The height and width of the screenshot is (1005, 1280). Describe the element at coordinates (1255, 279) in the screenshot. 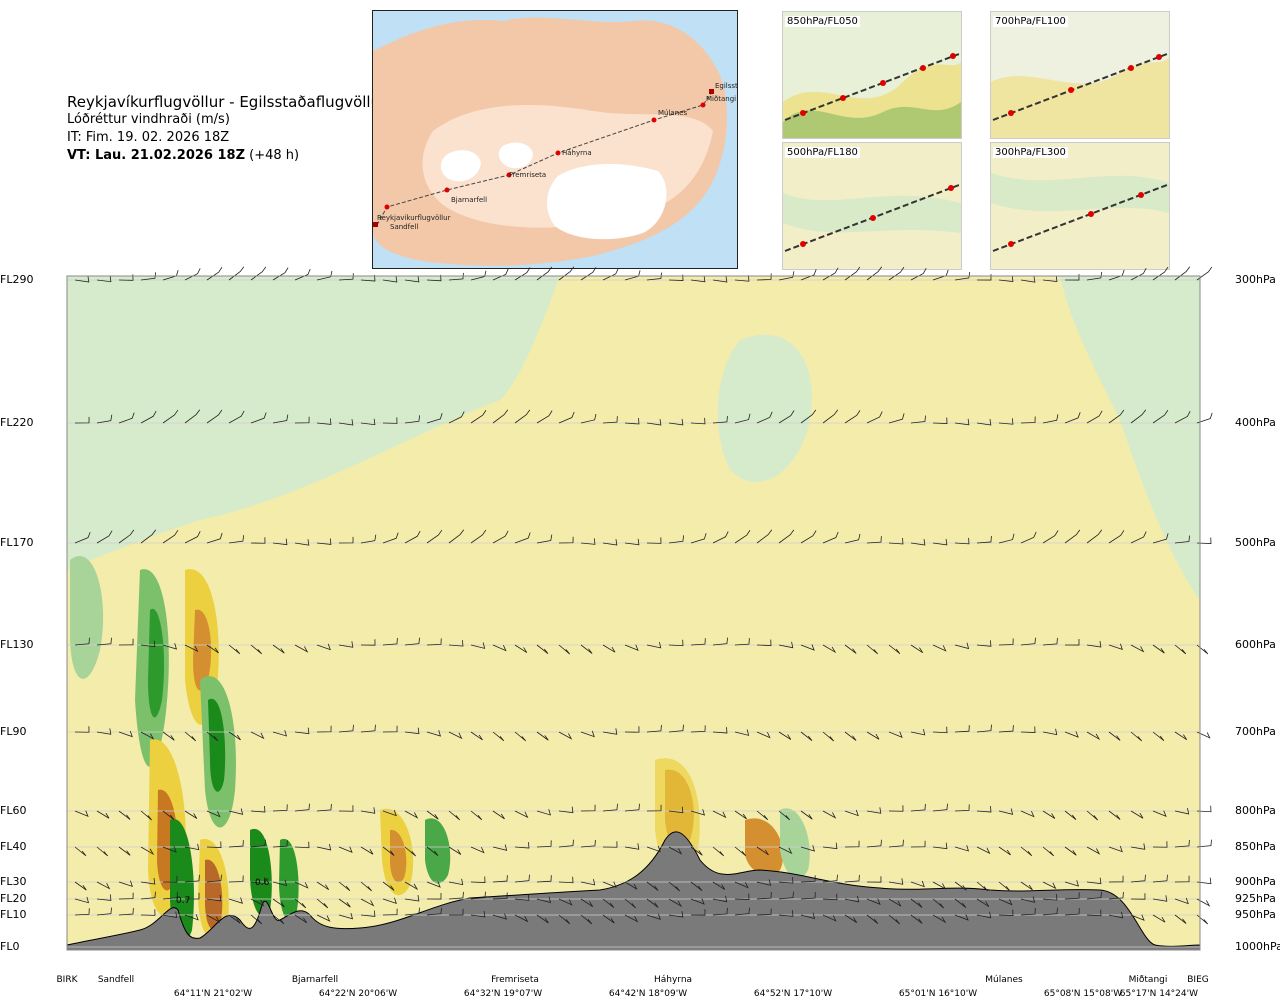

I see `right-axis-label-0: 300hPa` at that location.